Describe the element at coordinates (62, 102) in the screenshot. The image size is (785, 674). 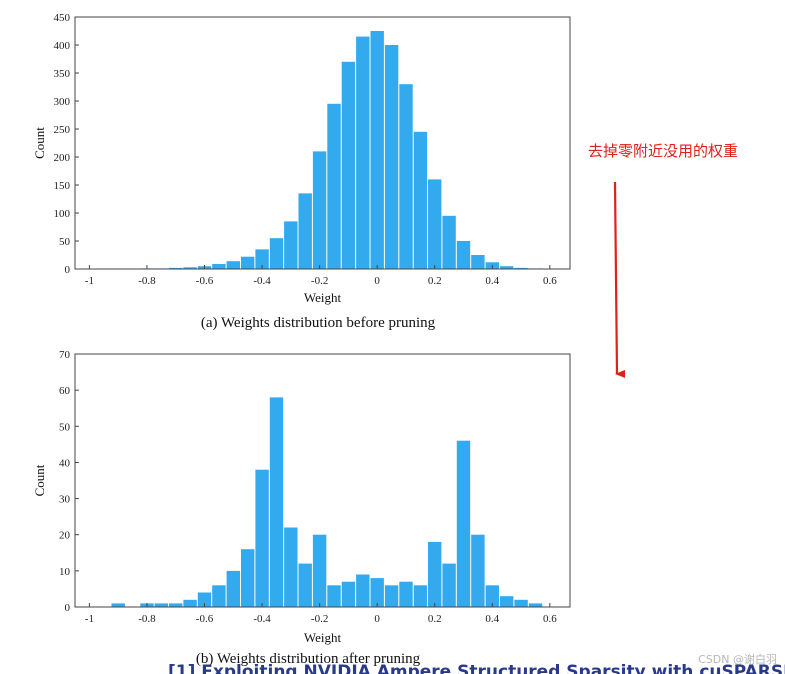
I see `y-tick-label: 300` at that location.